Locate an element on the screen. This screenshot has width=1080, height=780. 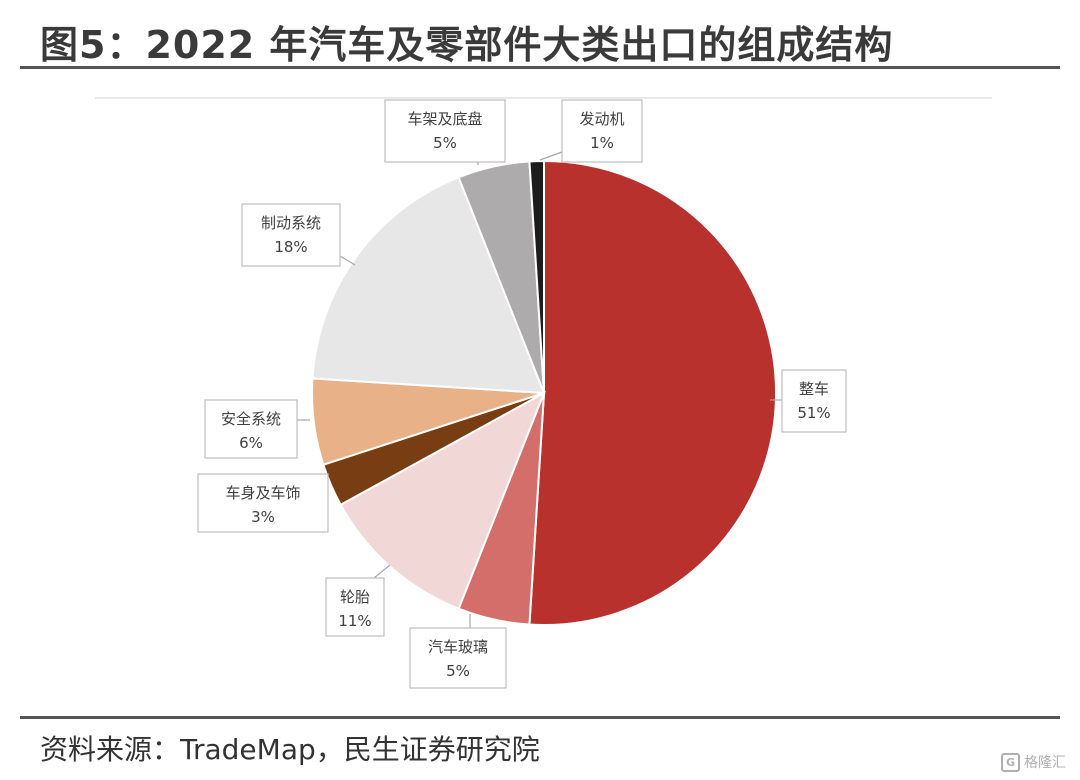
callout-7: 发动机 1% is located at coordinates (591, 131).